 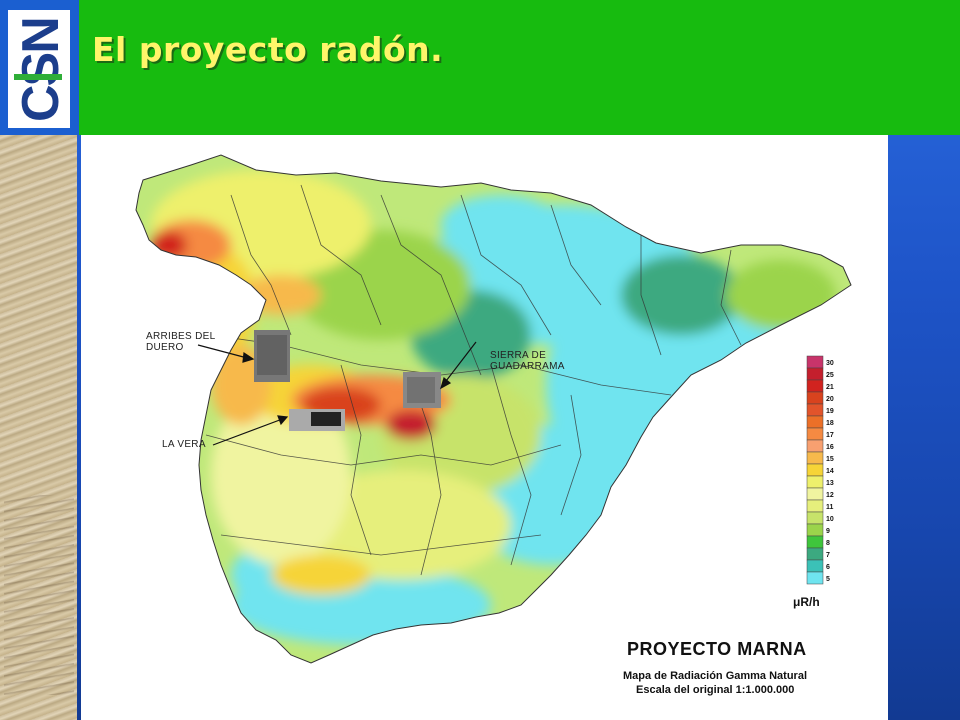 What do you see at coordinates (830, 459) in the screenshot?
I see `legend-tick-15: 15` at bounding box center [830, 459].